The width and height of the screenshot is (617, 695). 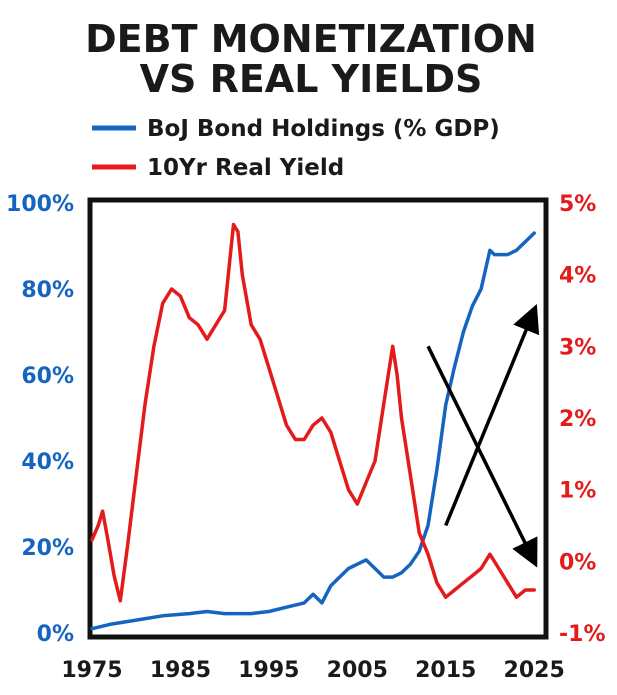 I want to click on left-tick-label: 20%, so click(x=47, y=548).